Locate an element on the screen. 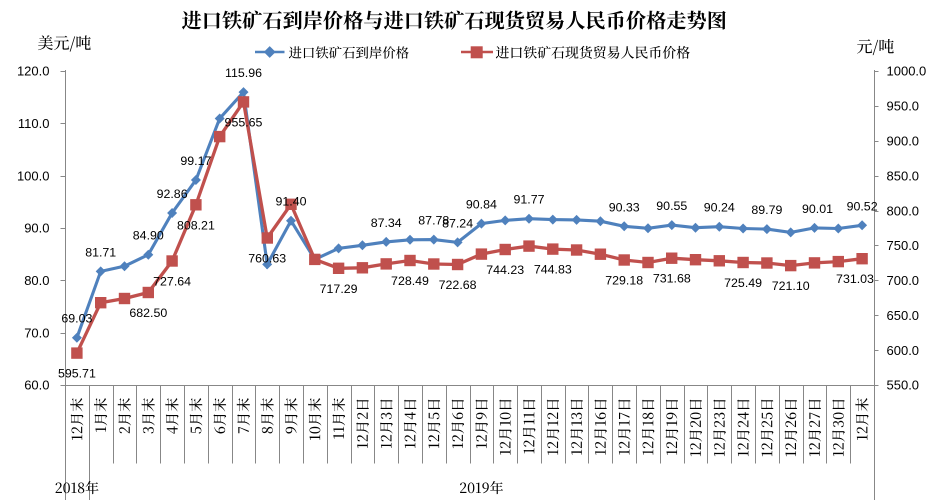  svg-text: 70.0 is located at coordinates (36, 332).